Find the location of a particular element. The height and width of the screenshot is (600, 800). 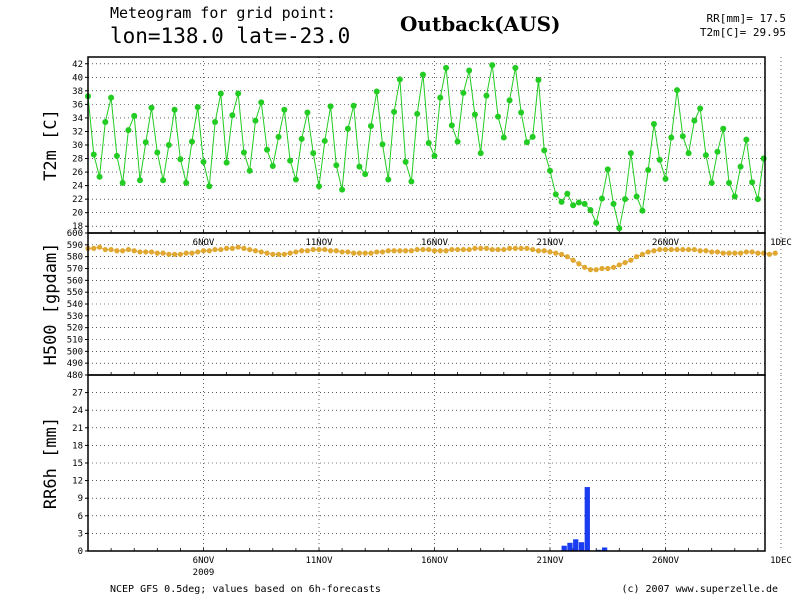

footer-credit: (c) 2007 www.superzelle.de is located at coordinates (699, 589).